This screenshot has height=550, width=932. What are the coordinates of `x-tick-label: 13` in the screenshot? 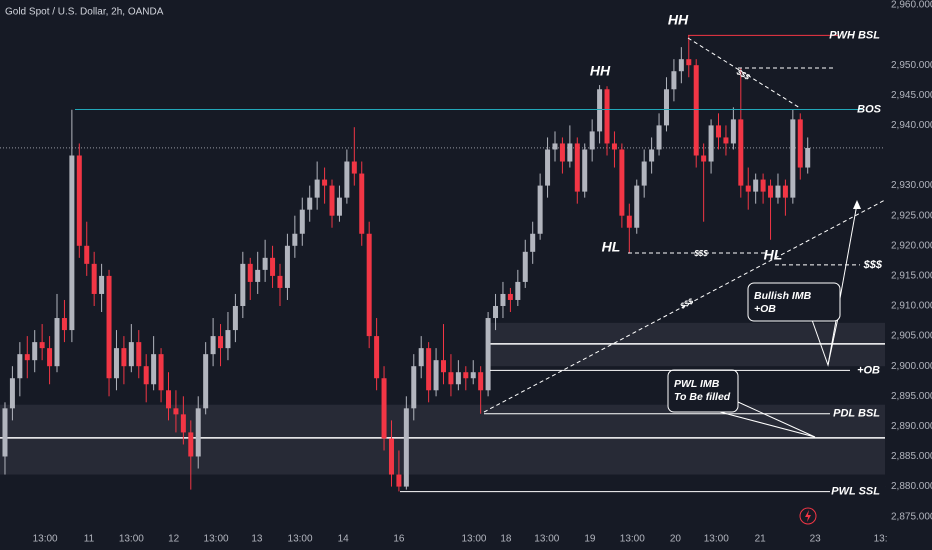 It's located at (257, 539).